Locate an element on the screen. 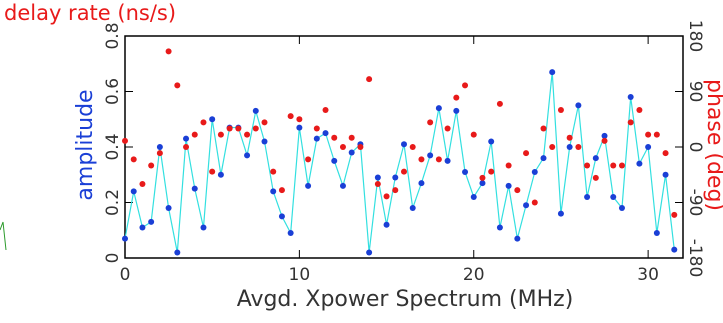 The height and width of the screenshot is (323, 723). y2-tick-label: -180 is located at coordinates (695, 258).